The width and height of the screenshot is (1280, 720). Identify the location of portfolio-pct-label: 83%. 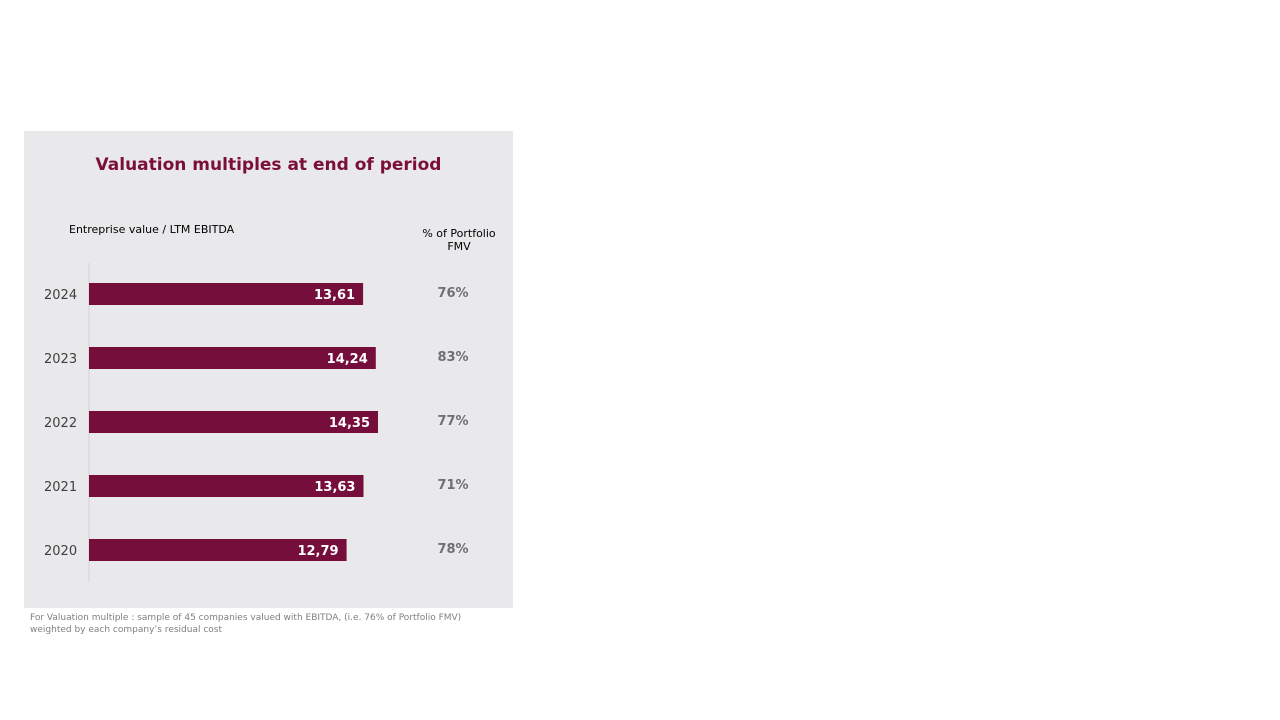
(452, 357).